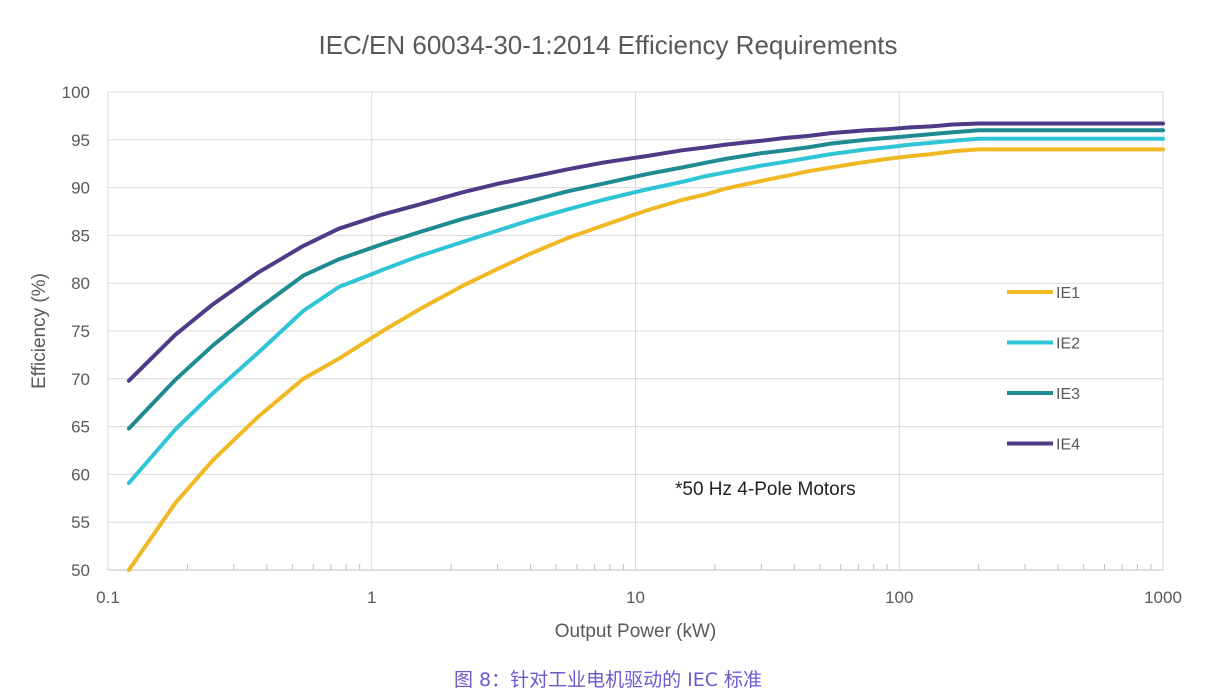  Describe the element at coordinates (608, 680) in the screenshot. I see `figure-caption: 图 8：针对工业电机驱动的 IEC 标准` at that location.